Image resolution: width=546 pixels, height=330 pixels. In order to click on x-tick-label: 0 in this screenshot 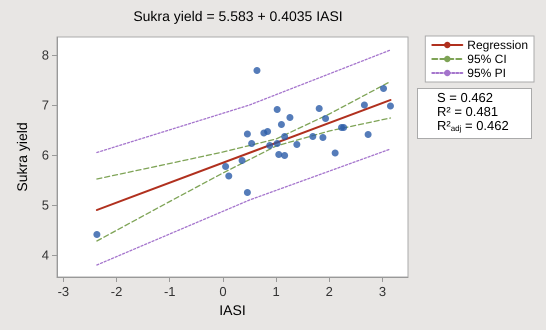, I will do `click(223, 291)`.